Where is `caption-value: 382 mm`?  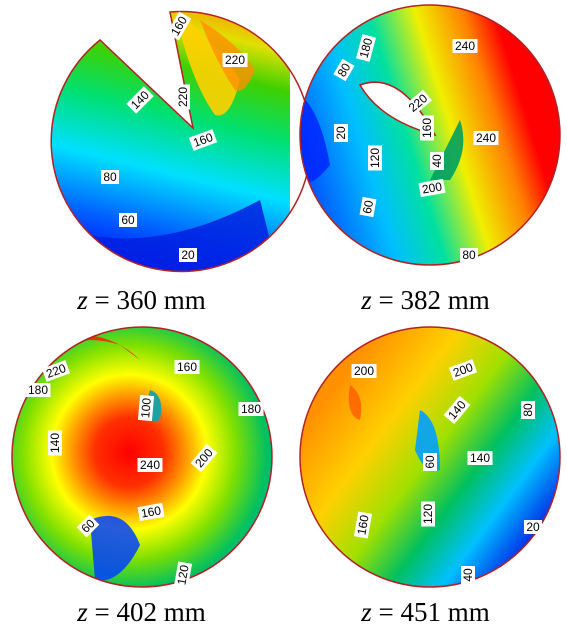 caption-value: 382 mm is located at coordinates (445, 300).